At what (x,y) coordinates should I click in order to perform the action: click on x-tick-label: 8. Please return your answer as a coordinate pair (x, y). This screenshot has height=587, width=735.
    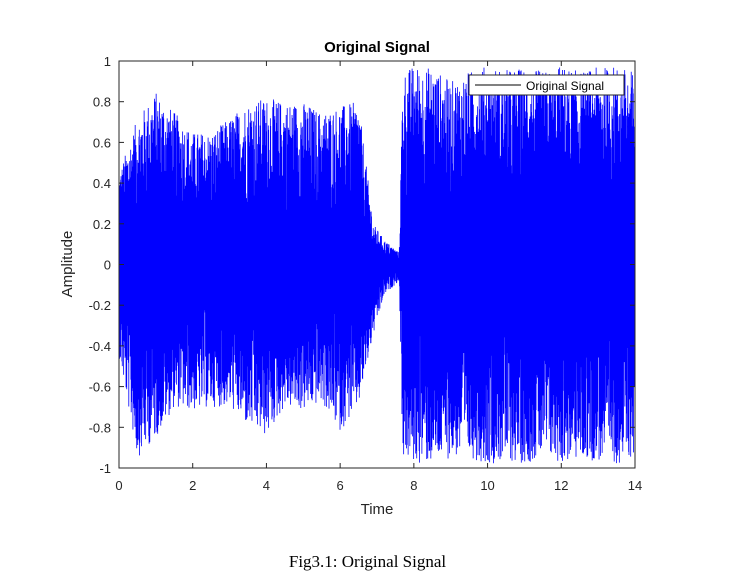
    Looking at the image, I should click on (413, 485).